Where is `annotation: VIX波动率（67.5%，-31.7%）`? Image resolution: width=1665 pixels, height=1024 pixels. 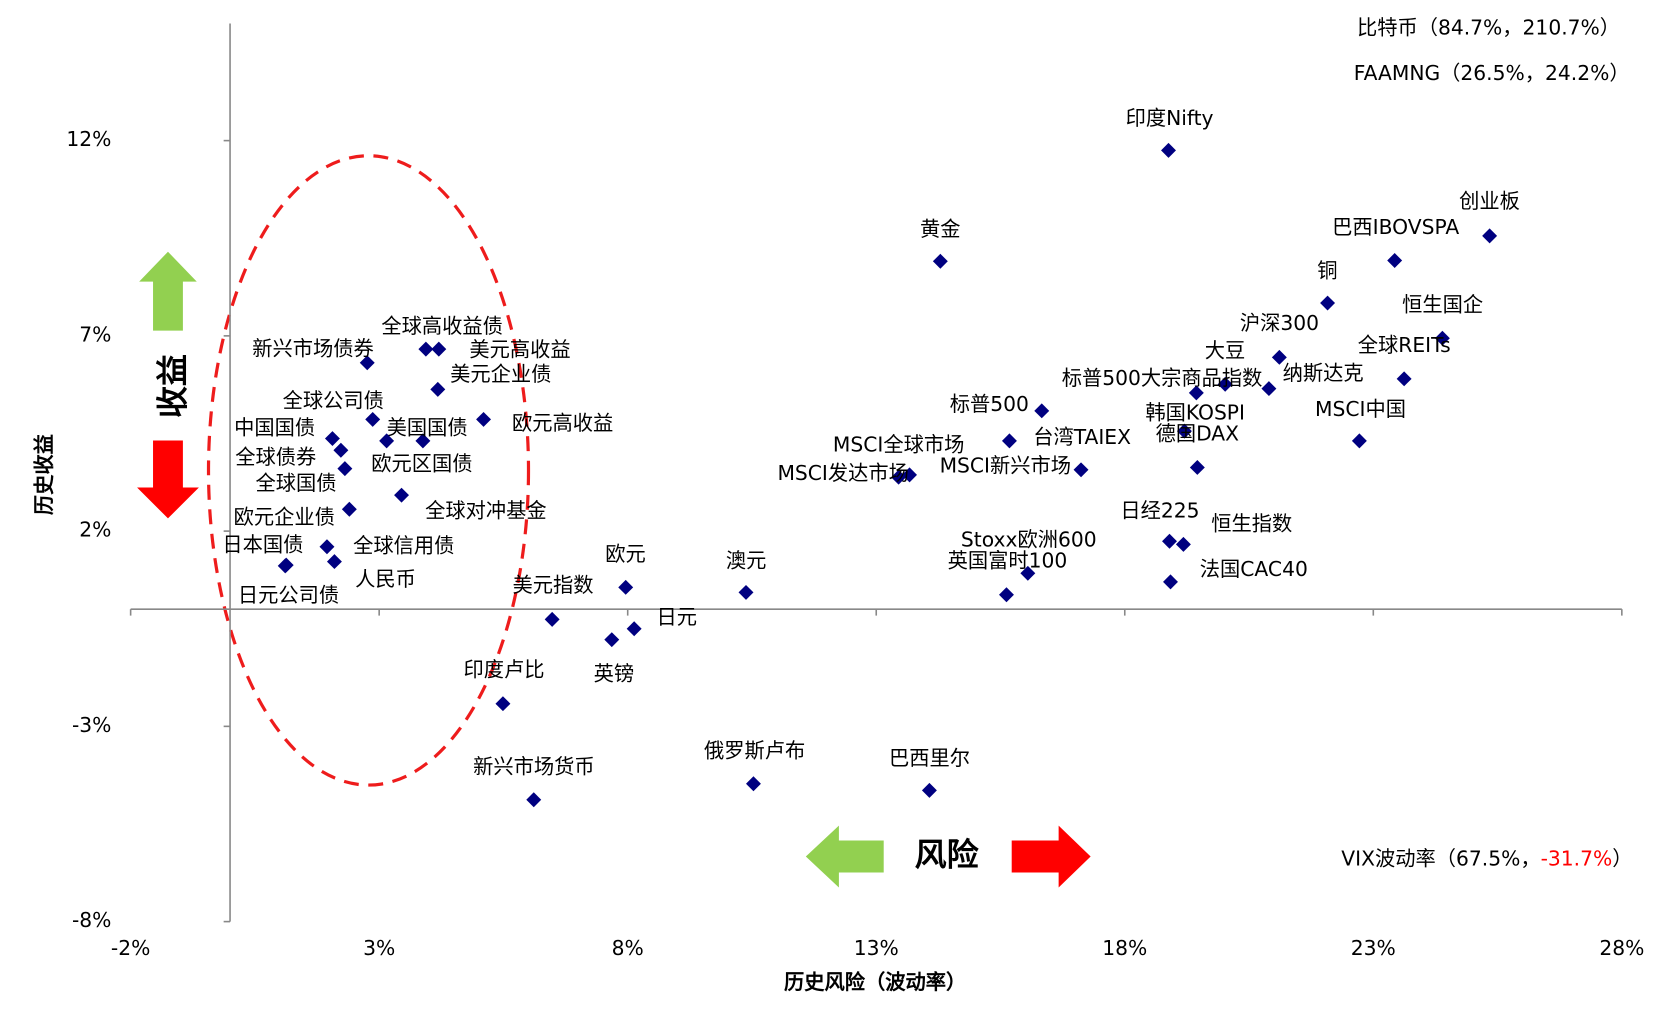 annotation: VIX波动率（67.5%，-31.7%） is located at coordinates (1486, 858).